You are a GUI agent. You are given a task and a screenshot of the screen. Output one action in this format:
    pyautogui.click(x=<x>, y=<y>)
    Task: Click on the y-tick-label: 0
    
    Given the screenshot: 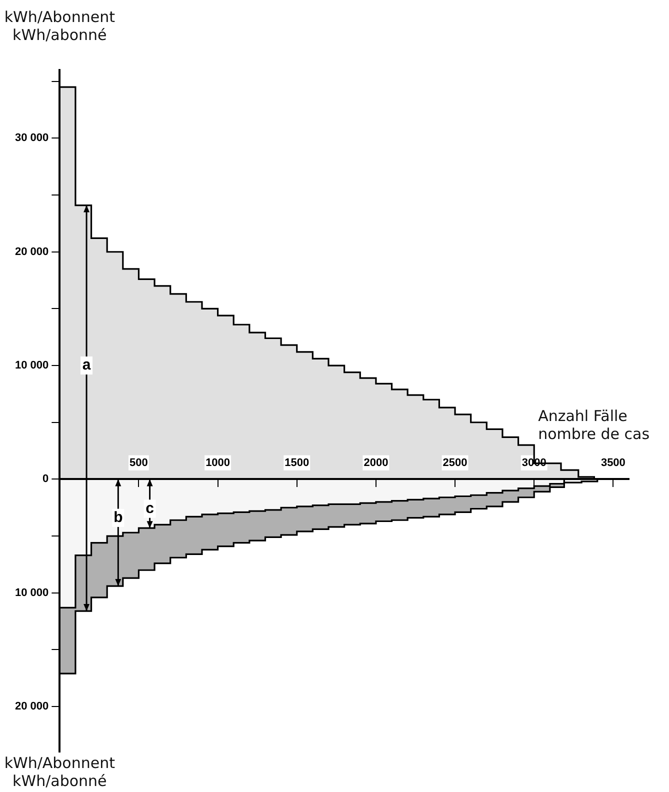 What is the action you would take?
    pyautogui.click(x=45, y=479)
    